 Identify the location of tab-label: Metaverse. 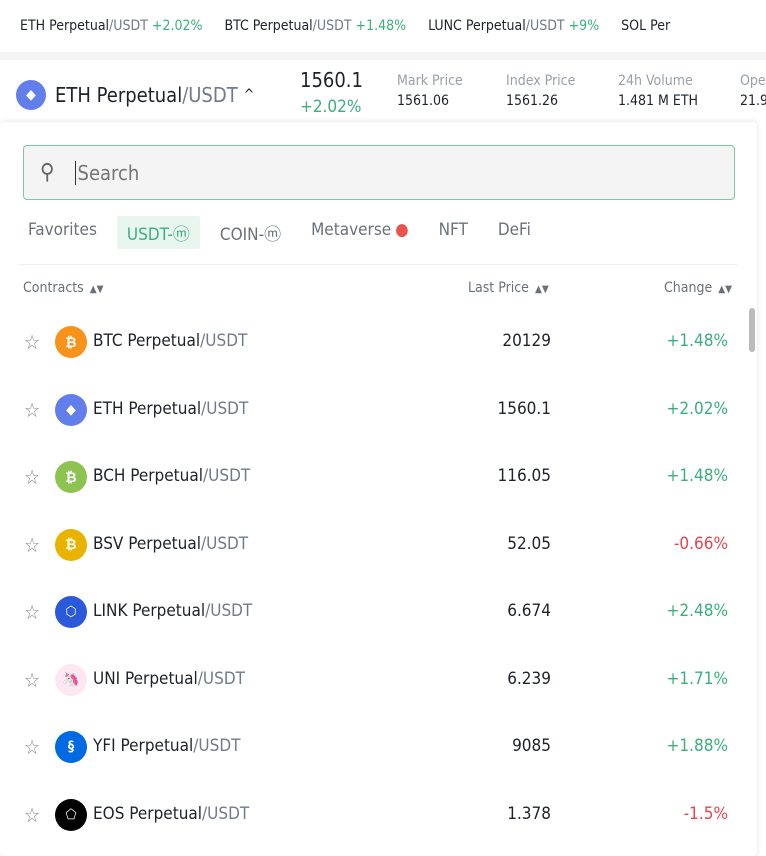
(351, 230).